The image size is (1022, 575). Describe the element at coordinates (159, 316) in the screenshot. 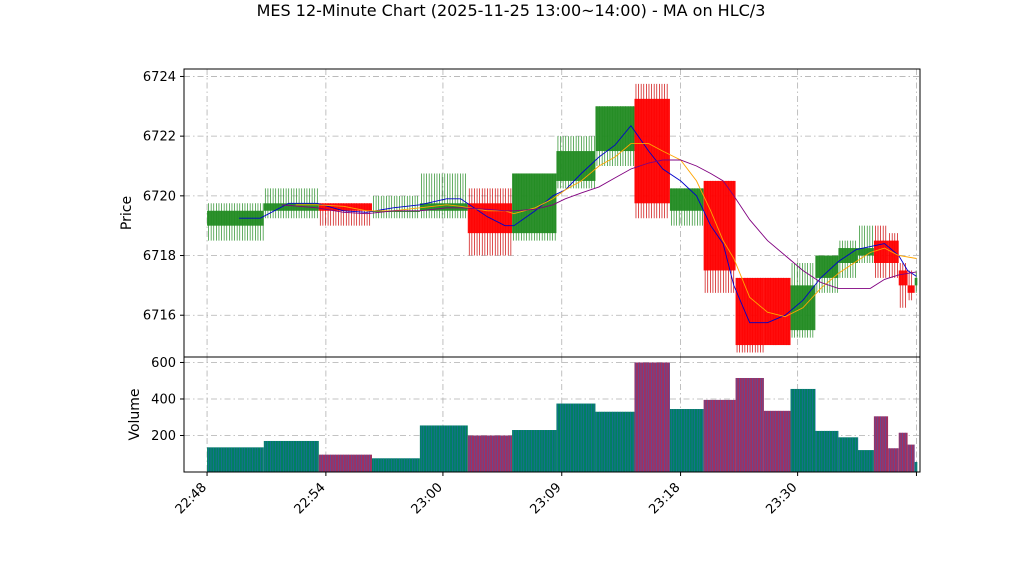

I see `price-tick-label: 6716` at that location.